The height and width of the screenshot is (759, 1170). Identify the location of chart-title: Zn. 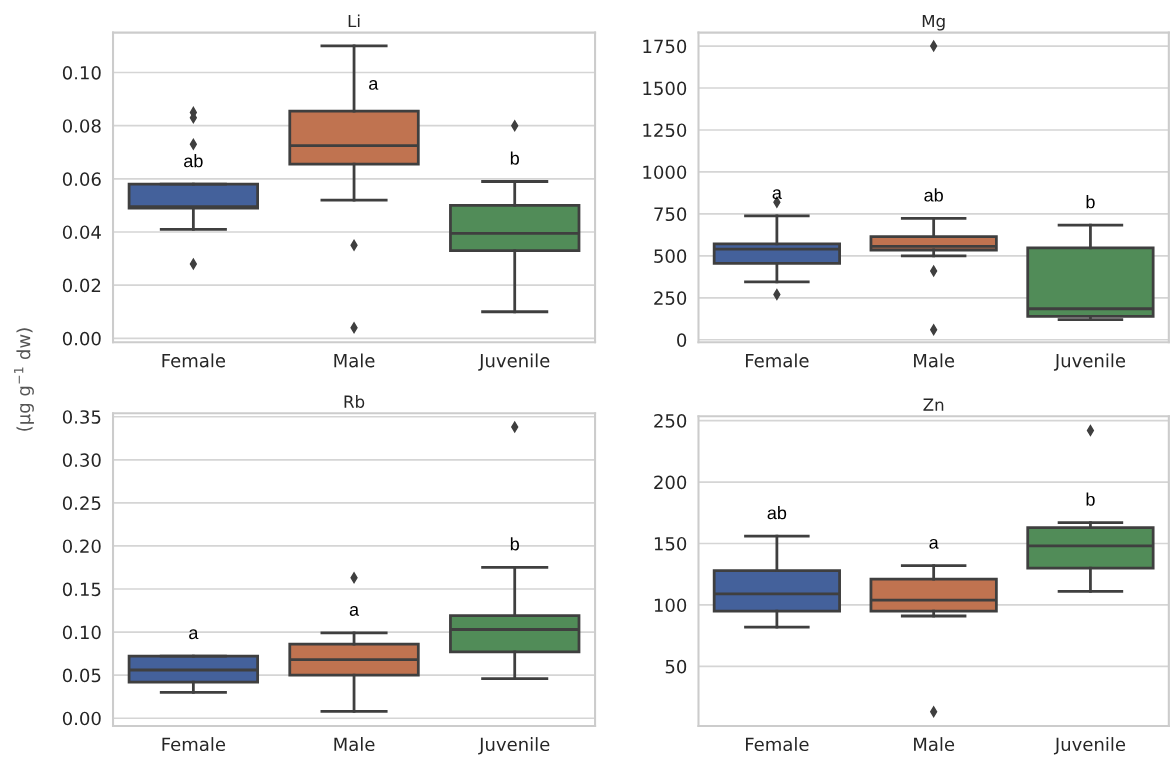
(933, 404).